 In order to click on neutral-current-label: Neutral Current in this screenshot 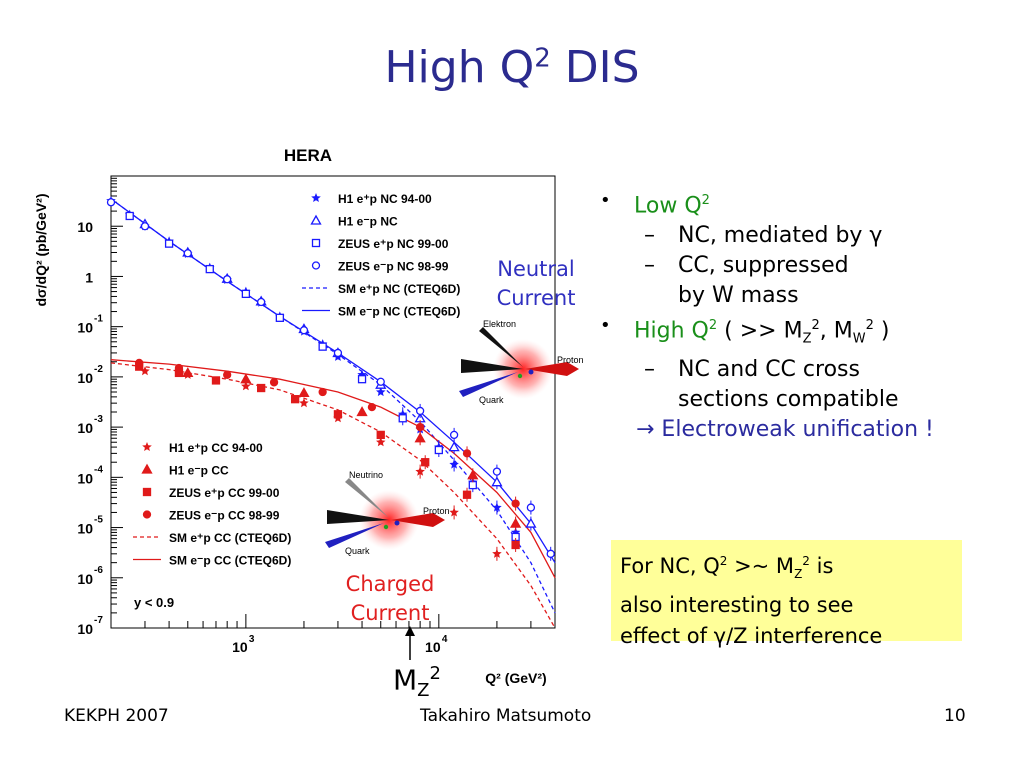, I will do `click(536, 284)`.